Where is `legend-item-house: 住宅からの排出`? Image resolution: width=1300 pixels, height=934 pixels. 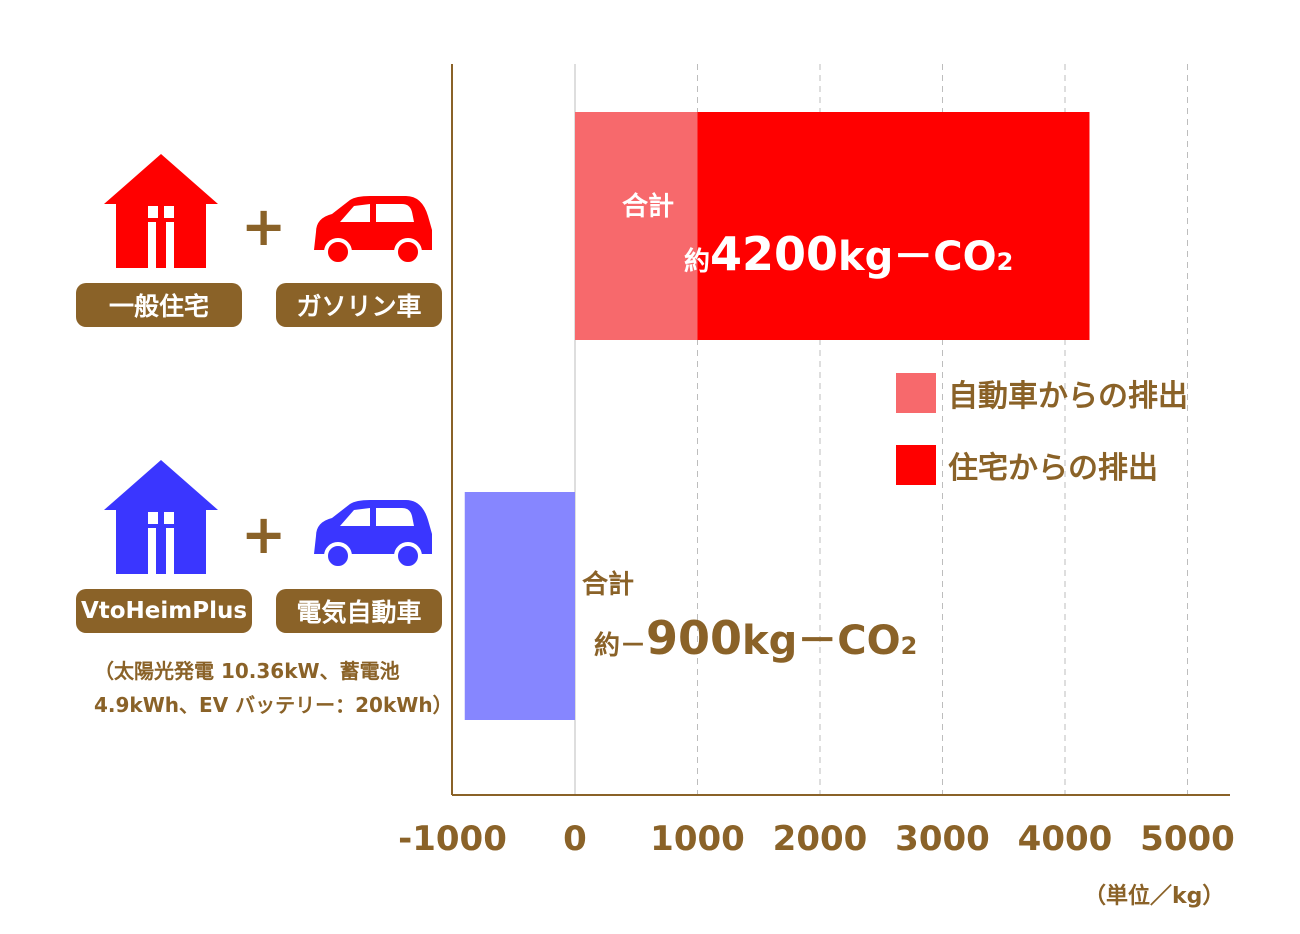
legend-item-house: 住宅からの排出 is located at coordinates (1027, 465).